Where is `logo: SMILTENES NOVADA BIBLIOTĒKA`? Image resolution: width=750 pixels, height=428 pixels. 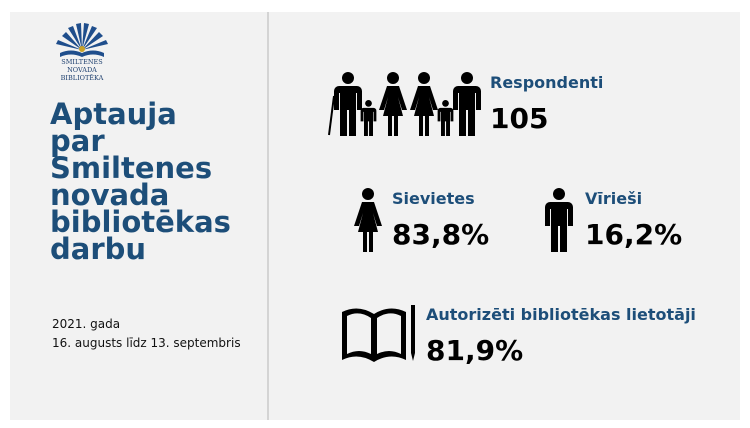
logo: SMILTENES NOVADA BIBLIOTĒKA is located at coordinates (82, 52).